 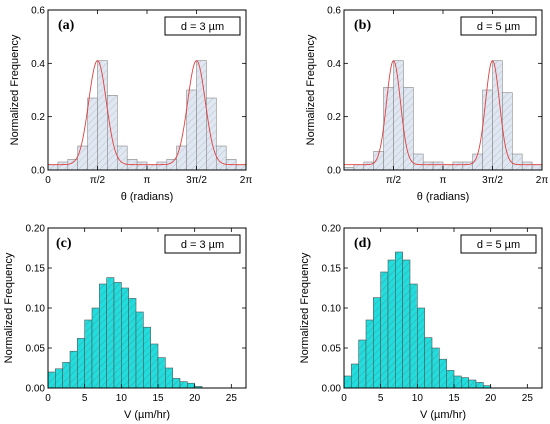 I want to click on panel-a-annotation: d = 3 µm, so click(x=202, y=26).